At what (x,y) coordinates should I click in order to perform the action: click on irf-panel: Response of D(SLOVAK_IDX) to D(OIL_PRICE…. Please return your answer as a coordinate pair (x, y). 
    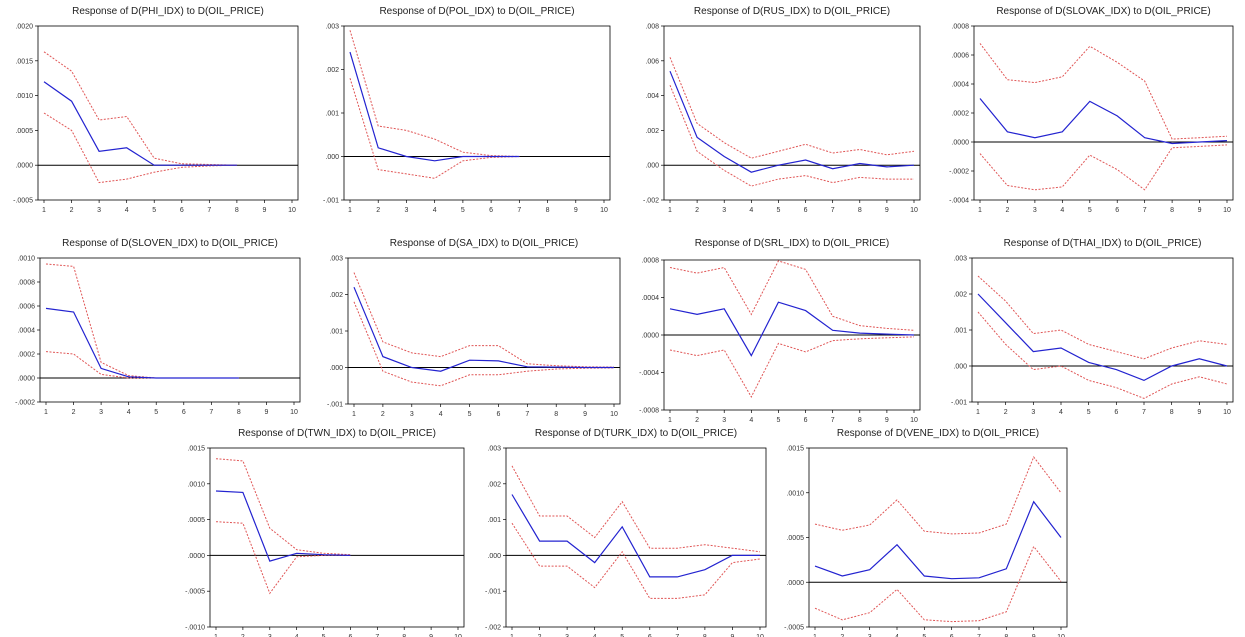
    Looking at the image, I should click on (1087, 107).